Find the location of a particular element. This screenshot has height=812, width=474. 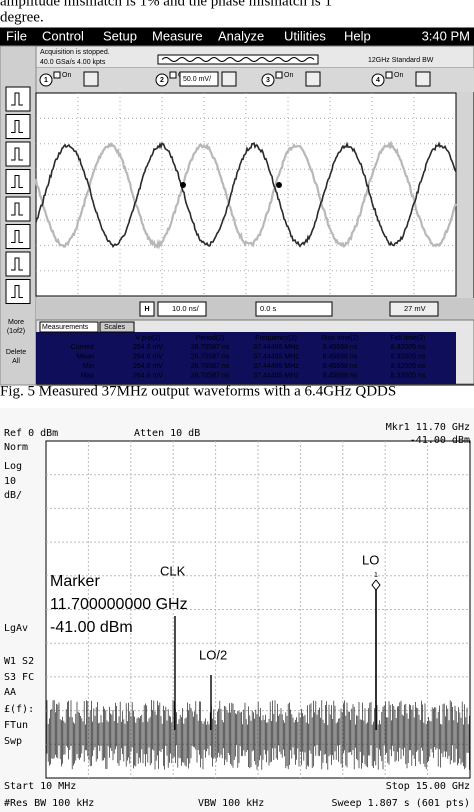

channel-number: 1 is located at coordinates (46, 80).